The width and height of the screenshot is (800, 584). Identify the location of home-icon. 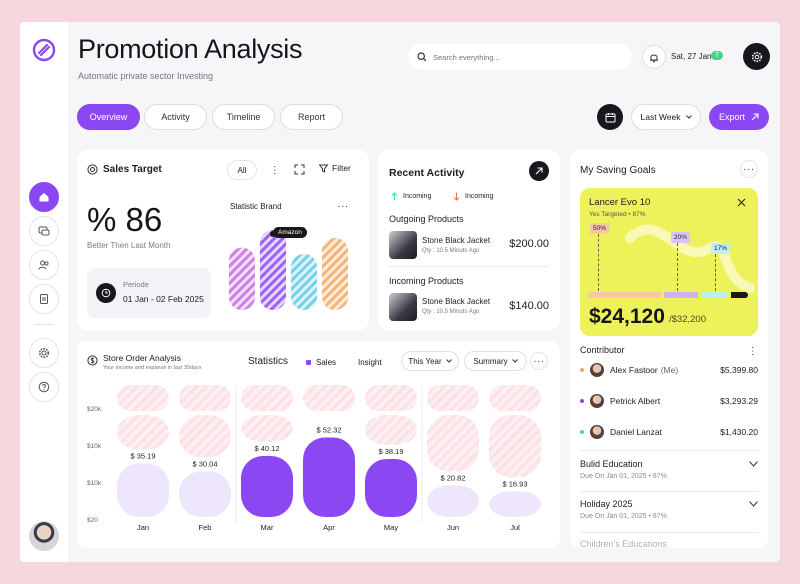
(44, 197).